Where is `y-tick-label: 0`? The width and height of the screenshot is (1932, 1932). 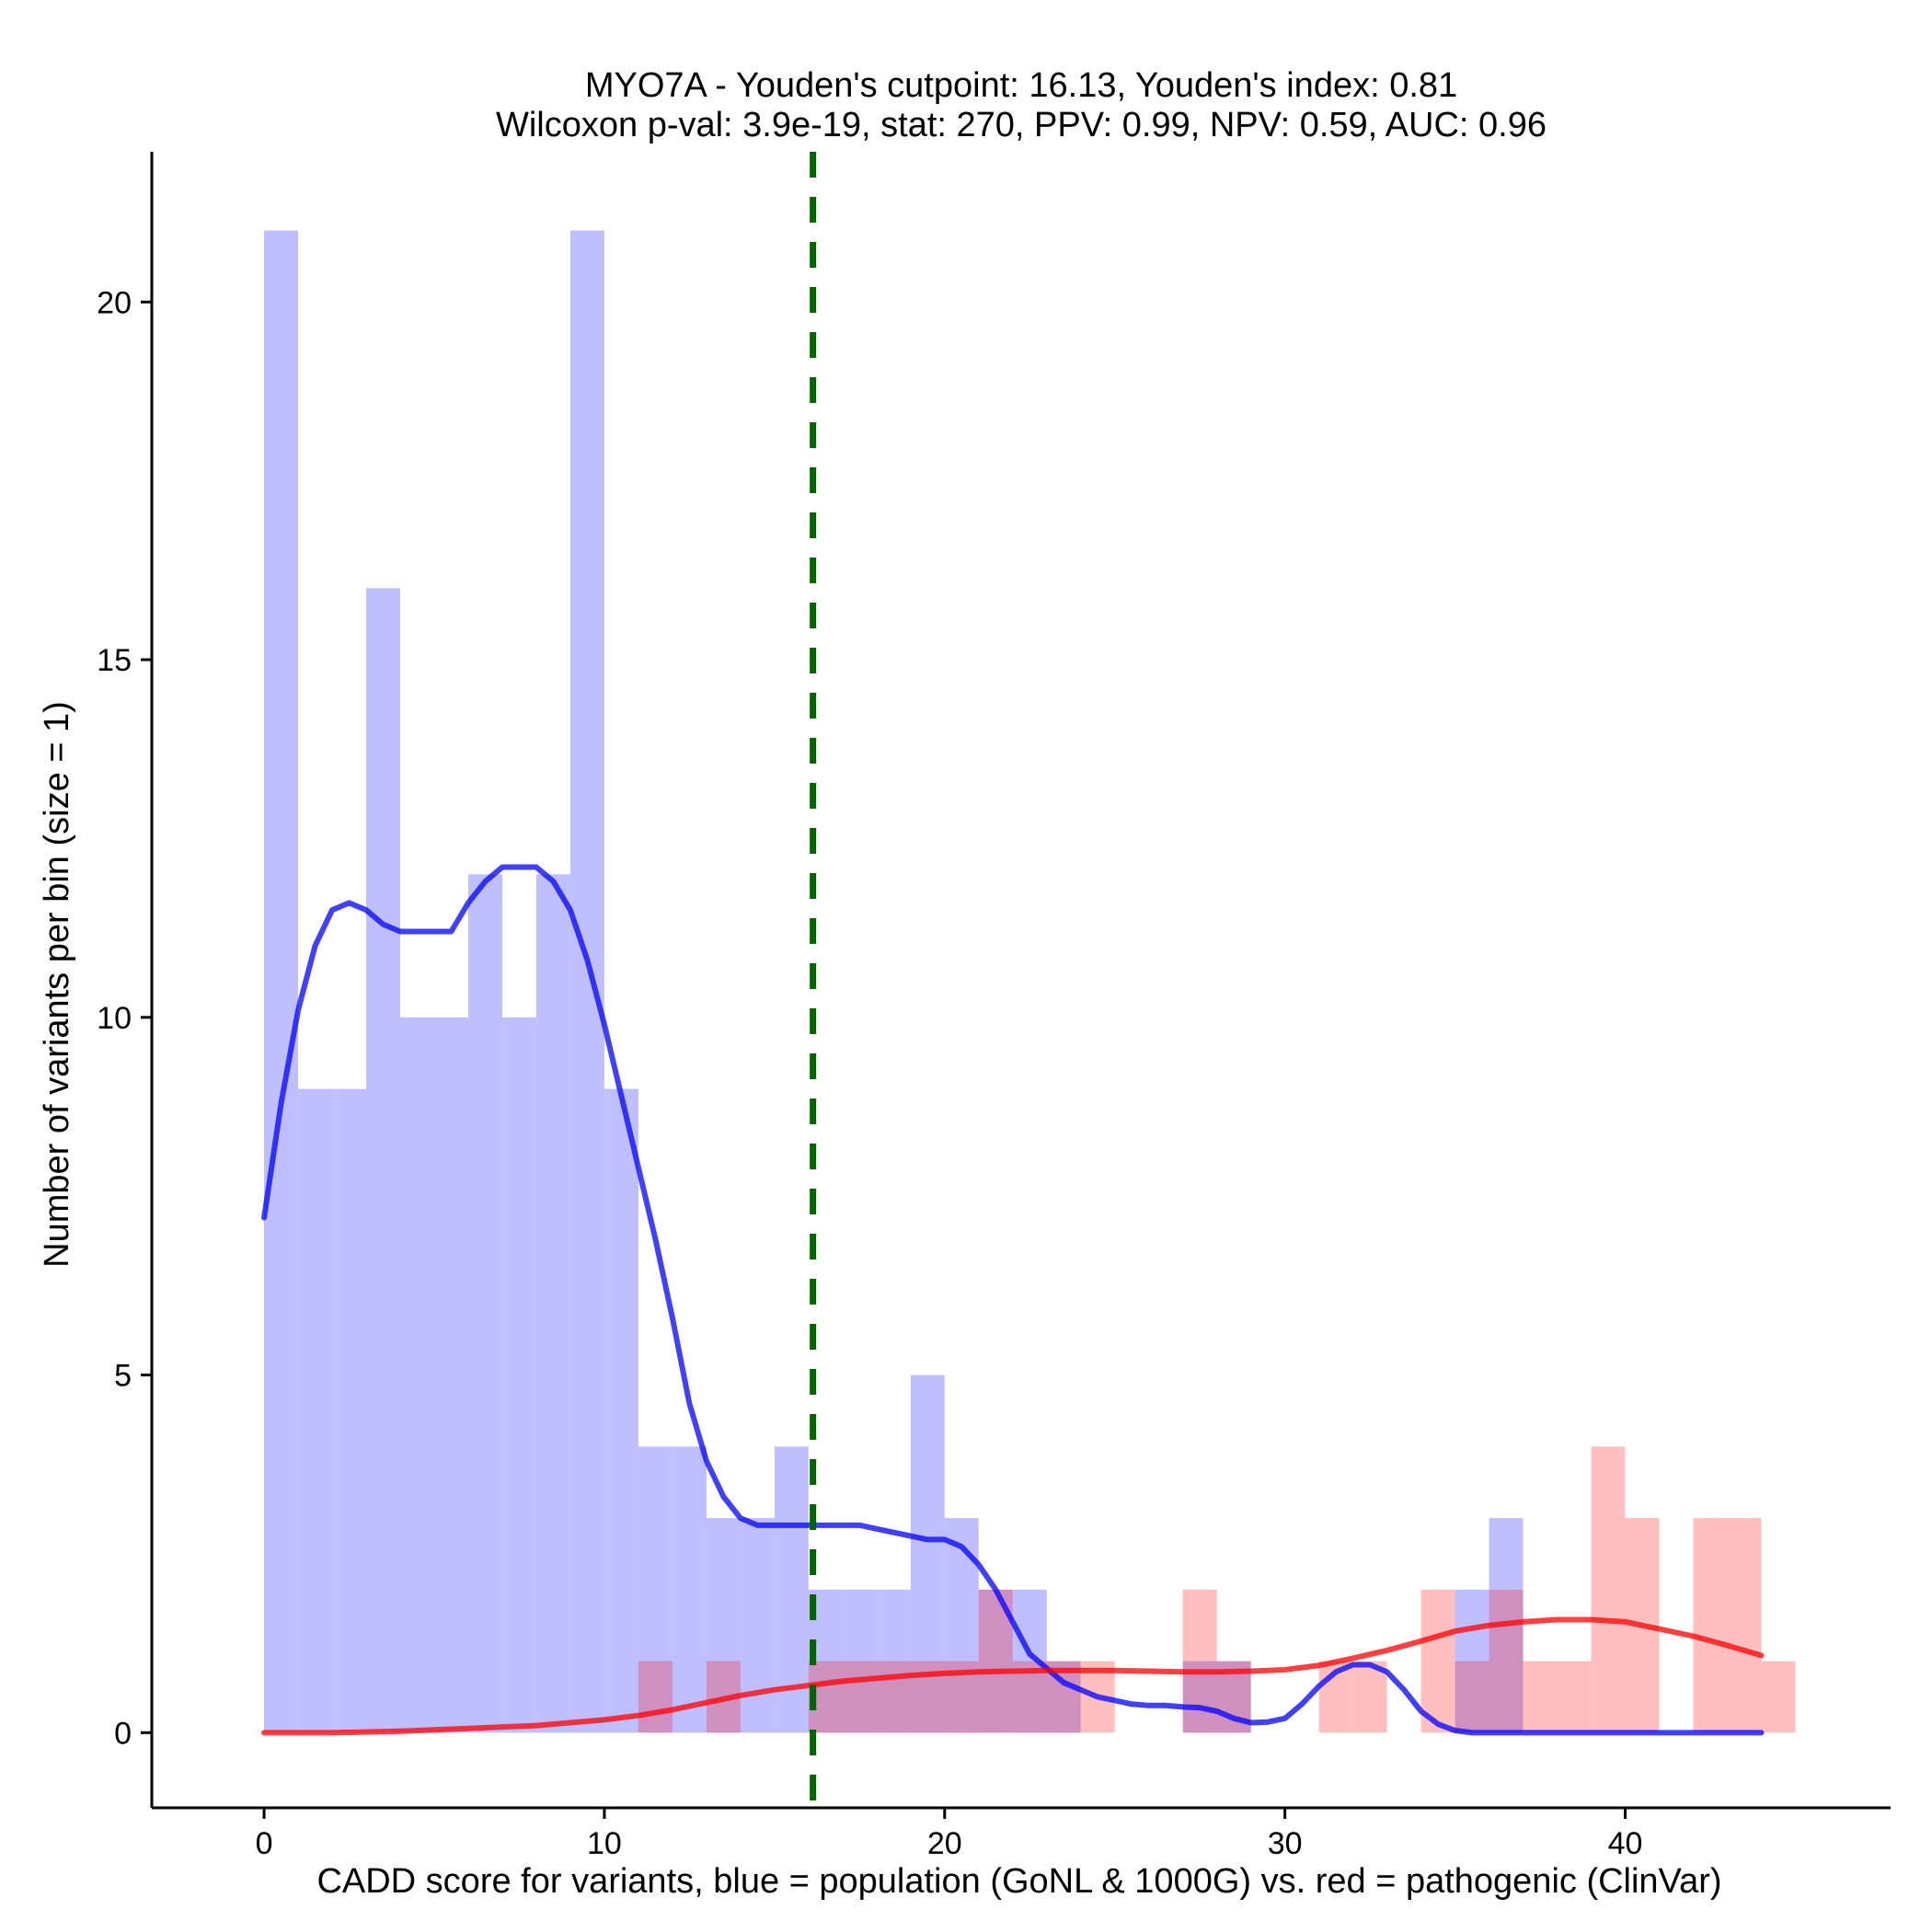 y-tick-label: 0 is located at coordinates (123, 1733).